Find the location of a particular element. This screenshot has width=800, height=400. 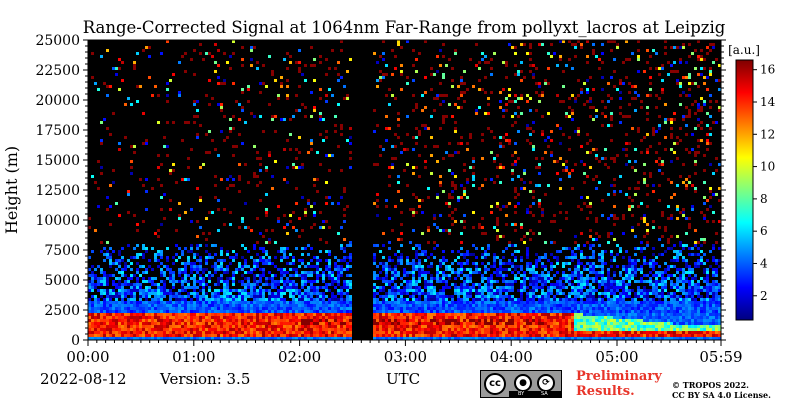

heatmap-cell-1935 is located at coordinates (293, 212).